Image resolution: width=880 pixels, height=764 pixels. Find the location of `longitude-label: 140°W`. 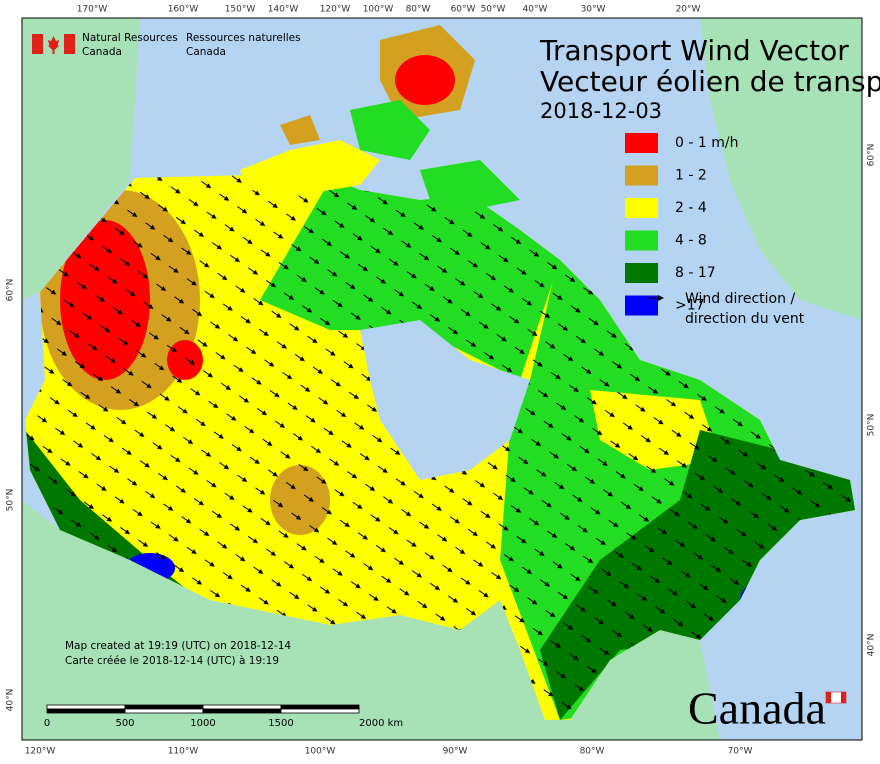

longitude-label: 140°W is located at coordinates (283, 10).